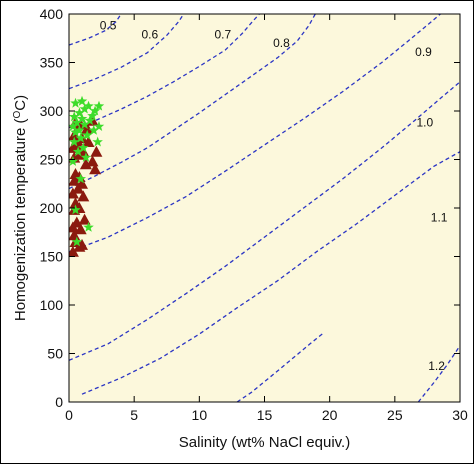 The width and height of the screenshot is (474, 464). Describe the element at coordinates (52, 257) in the screenshot. I see `y-tick-label: 150` at that location.